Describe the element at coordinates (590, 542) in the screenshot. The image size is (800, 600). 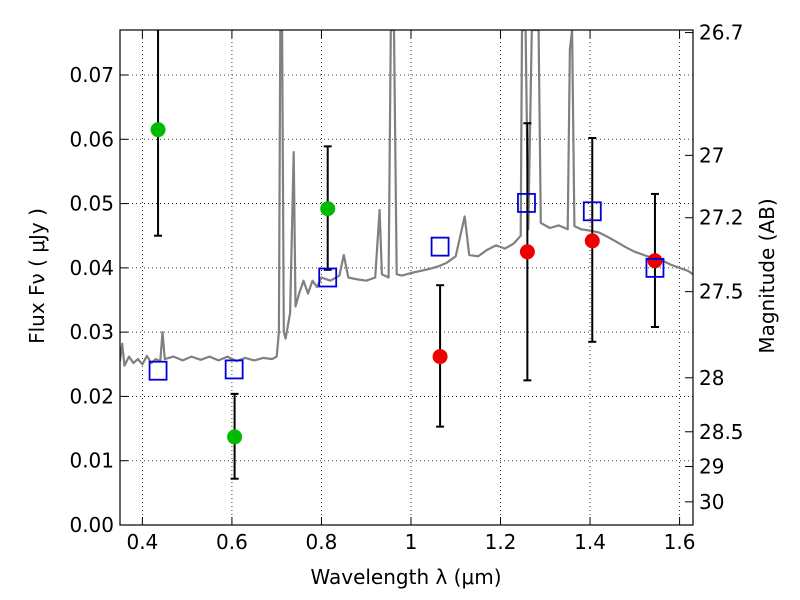
I see `x-tick-label: 1.4` at that location.